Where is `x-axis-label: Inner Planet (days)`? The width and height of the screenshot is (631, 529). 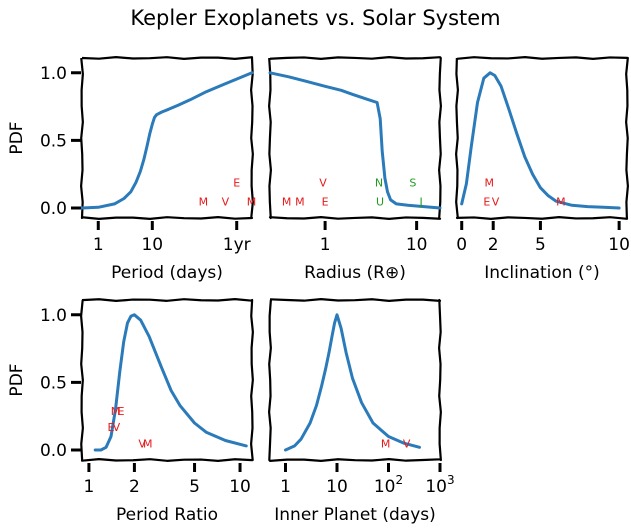 x-axis-label: Inner Planet (days) is located at coordinates (355, 515).